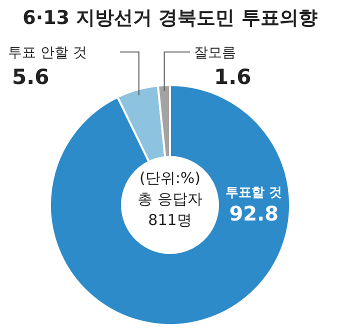 The image size is (340, 329). Describe the element at coordinates (170, 220) in the screenshot. I see `text: 811명` at that location.